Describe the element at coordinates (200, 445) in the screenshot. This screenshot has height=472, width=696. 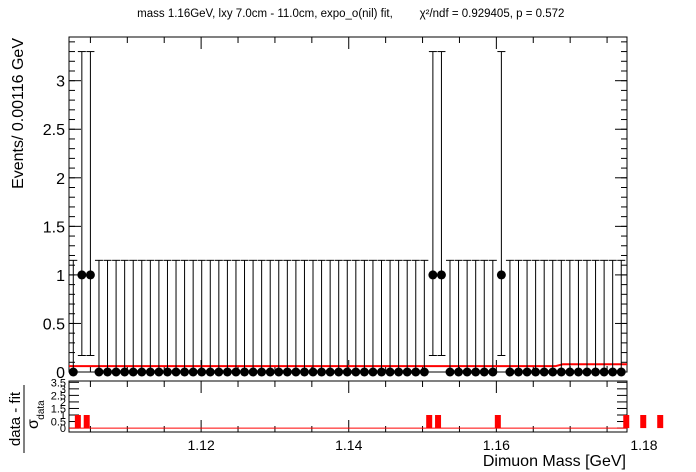
I see `x-tick-label: 1.12` at that location.